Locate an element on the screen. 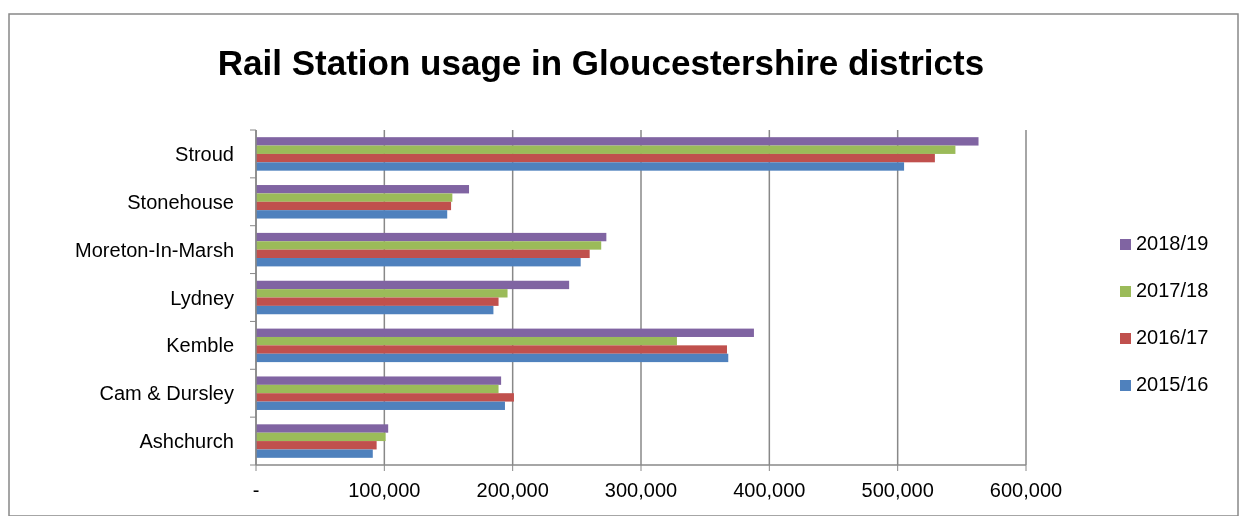 This screenshot has height=524, width=1247. legend-label: 2018/19 is located at coordinates (1172, 243).